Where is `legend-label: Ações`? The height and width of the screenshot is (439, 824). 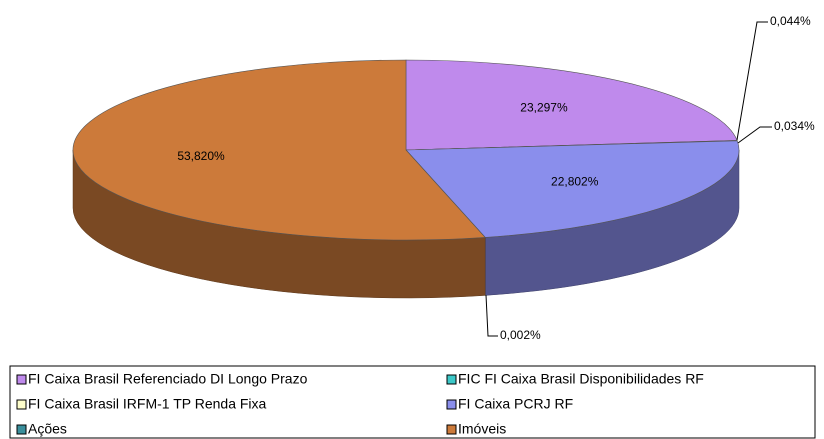 legend-label: Ações is located at coordinates (47, 429).